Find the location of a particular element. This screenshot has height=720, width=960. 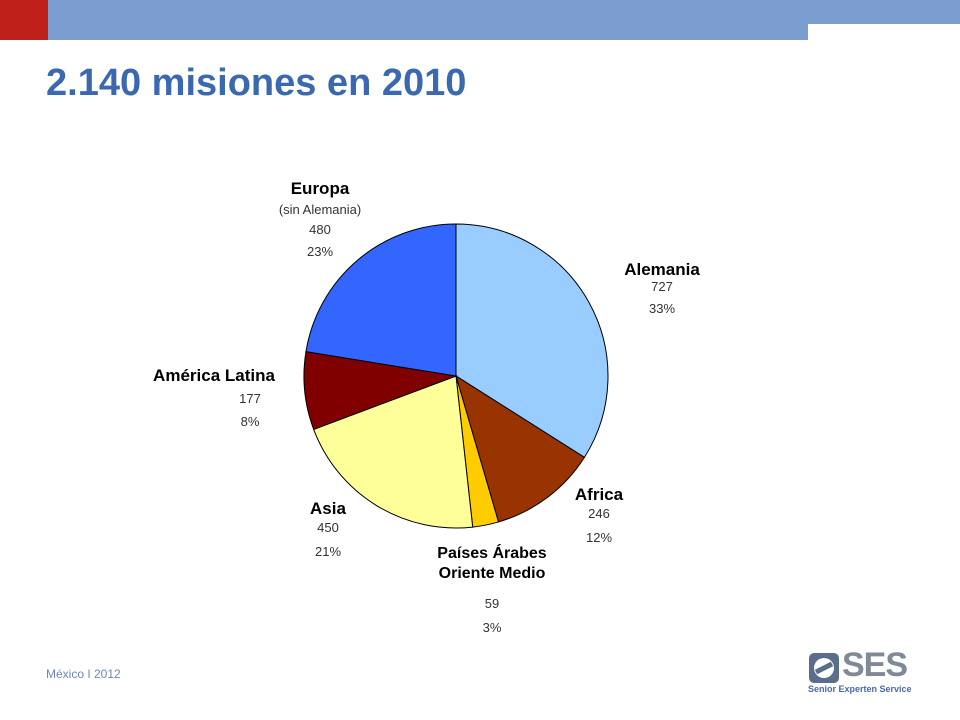

slice-percent: 3% is located at coordinates (492, 627).